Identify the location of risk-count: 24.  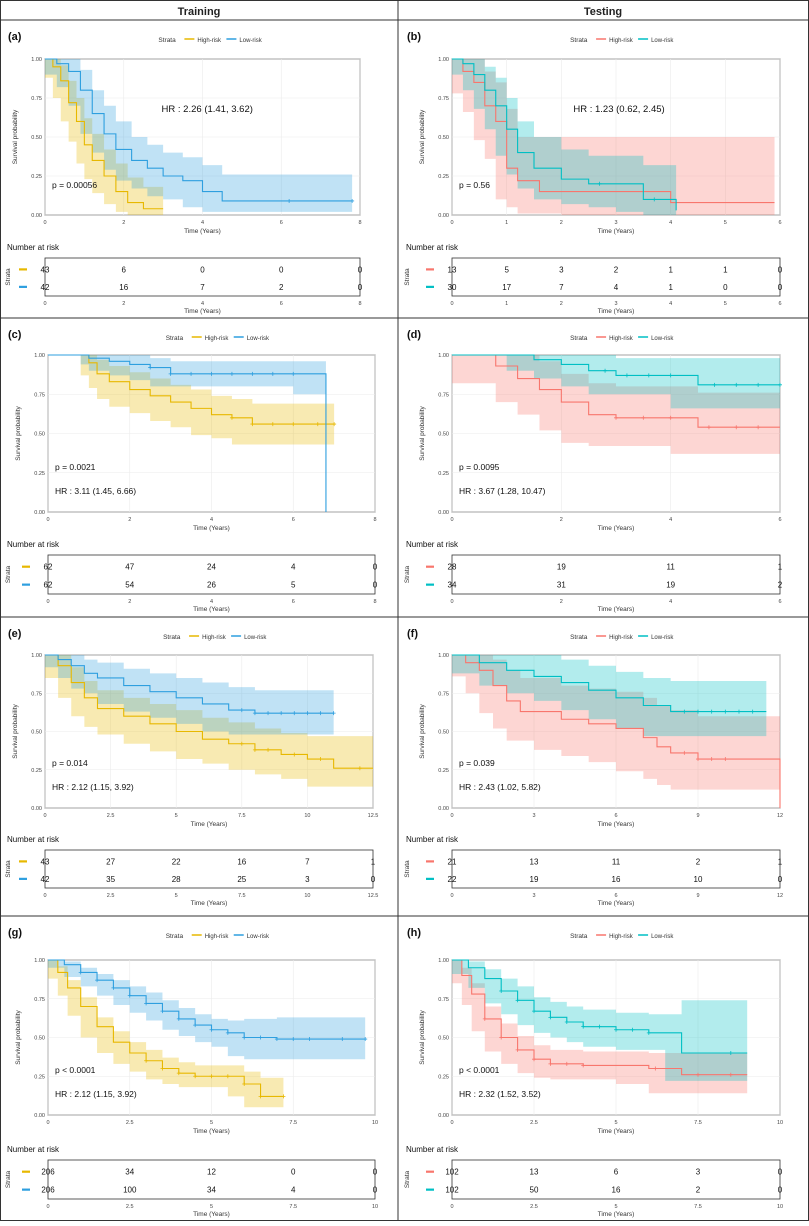
(211, 567).